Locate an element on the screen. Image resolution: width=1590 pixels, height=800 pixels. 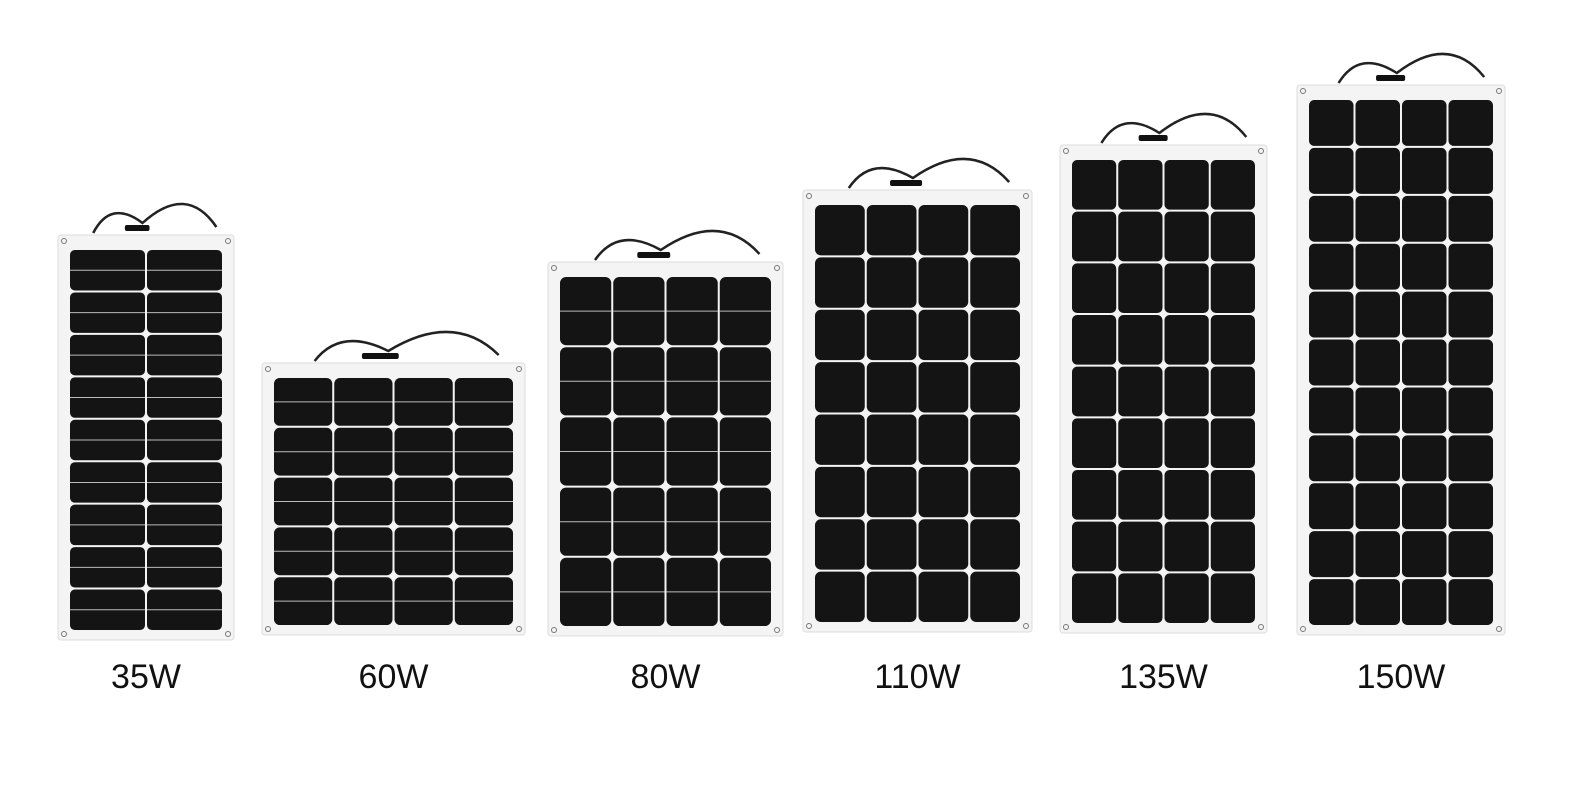
wattage-label: 110W is located at coordinates (917, 677).